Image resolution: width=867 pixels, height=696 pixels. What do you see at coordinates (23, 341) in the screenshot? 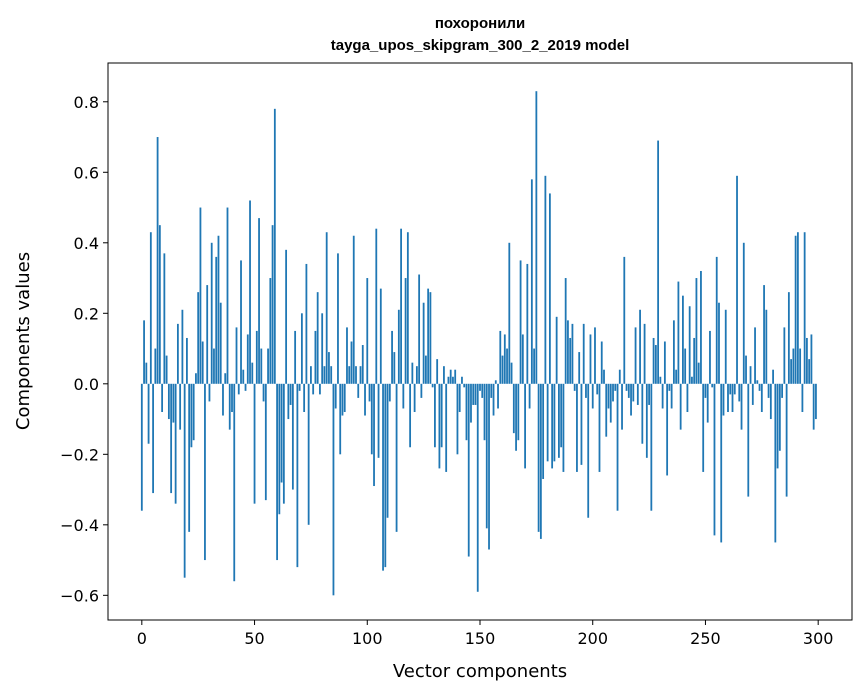
I see `y-axis-label: Components values` at bounding box center [23, 341].